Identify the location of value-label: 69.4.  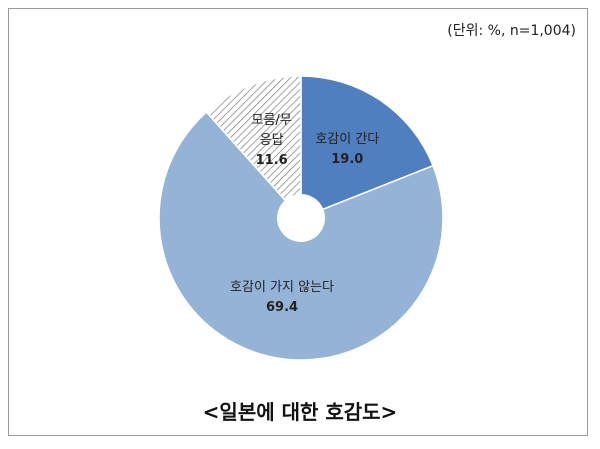
(282, 308).